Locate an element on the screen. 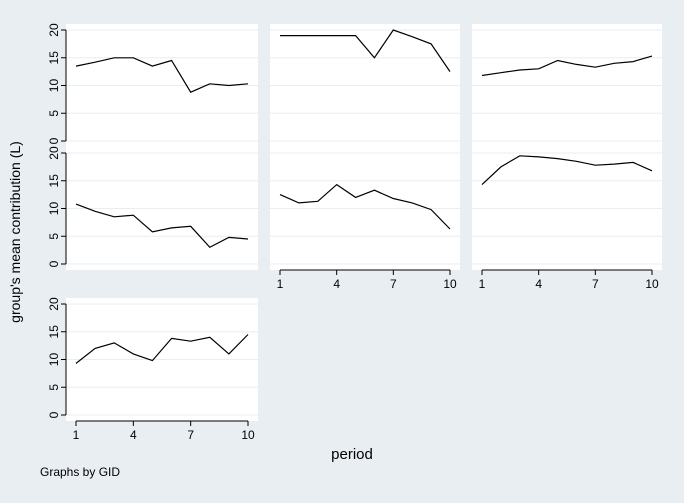 This screenshot has height=503, width=684. panel-1: 0 5 10 15 20 is located at coordinates (152, 85).